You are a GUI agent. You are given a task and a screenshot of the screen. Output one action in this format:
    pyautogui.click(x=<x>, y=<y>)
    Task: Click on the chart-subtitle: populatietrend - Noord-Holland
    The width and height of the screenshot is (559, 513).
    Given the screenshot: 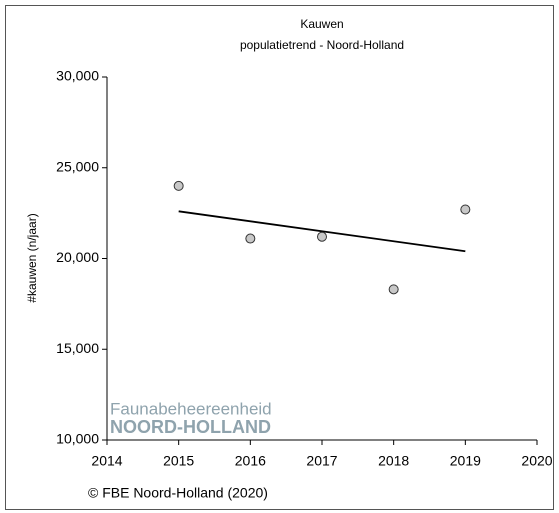 What is the action you would take?
    pyautogui.click(x=322, y=45)
    